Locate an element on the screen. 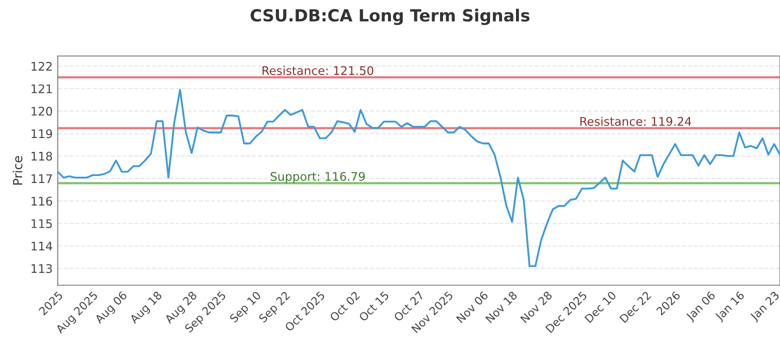  ref-line-label: Support: 116.79 is located at coordinates (317, 178).